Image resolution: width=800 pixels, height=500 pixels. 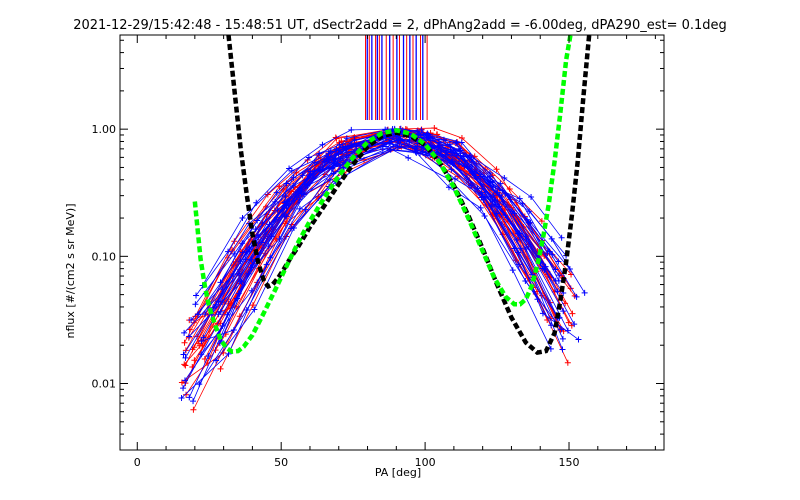 I want to click on y-tick-label: 1.00, so click(x=104, y=129).